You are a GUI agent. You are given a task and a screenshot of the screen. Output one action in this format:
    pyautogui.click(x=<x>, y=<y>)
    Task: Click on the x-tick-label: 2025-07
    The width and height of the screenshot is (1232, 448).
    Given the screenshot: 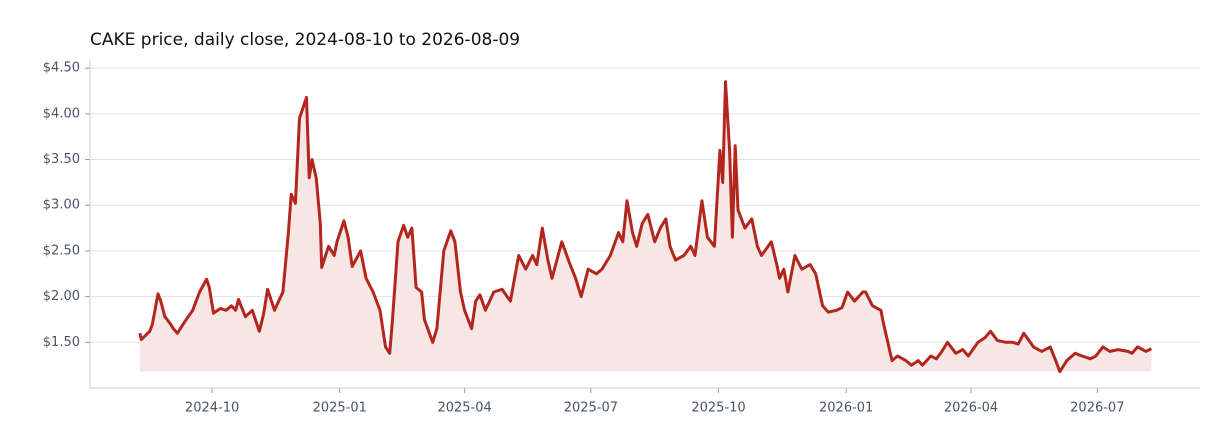 What is the action you would take?
    pyautogui.click(x=591, y=408)
    